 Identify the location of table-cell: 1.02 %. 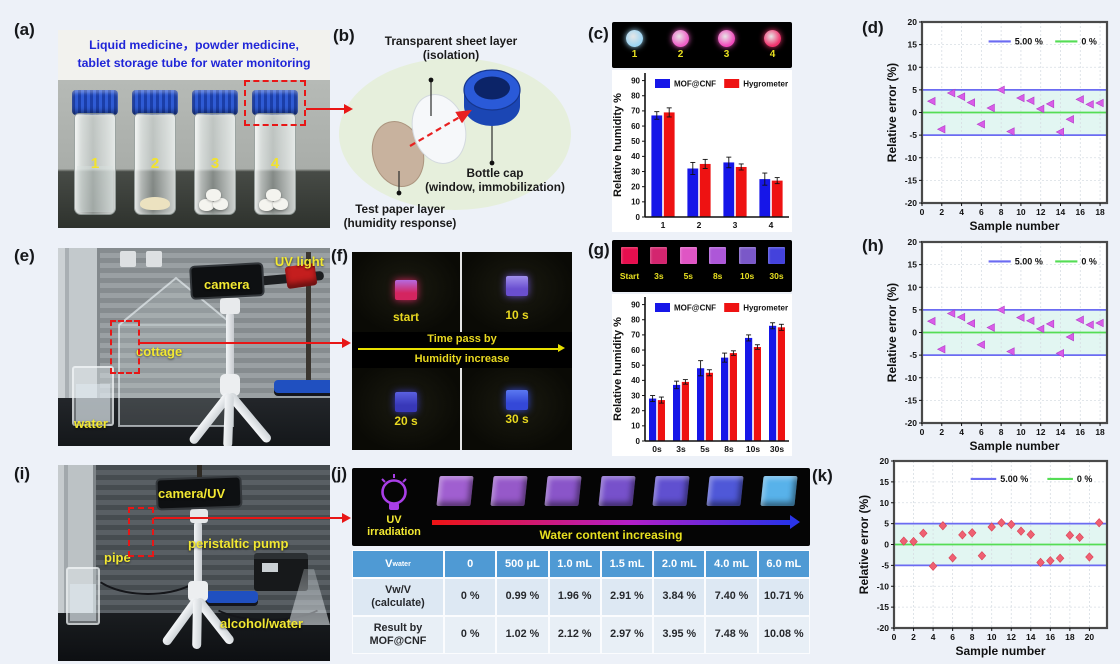
(522, 635).